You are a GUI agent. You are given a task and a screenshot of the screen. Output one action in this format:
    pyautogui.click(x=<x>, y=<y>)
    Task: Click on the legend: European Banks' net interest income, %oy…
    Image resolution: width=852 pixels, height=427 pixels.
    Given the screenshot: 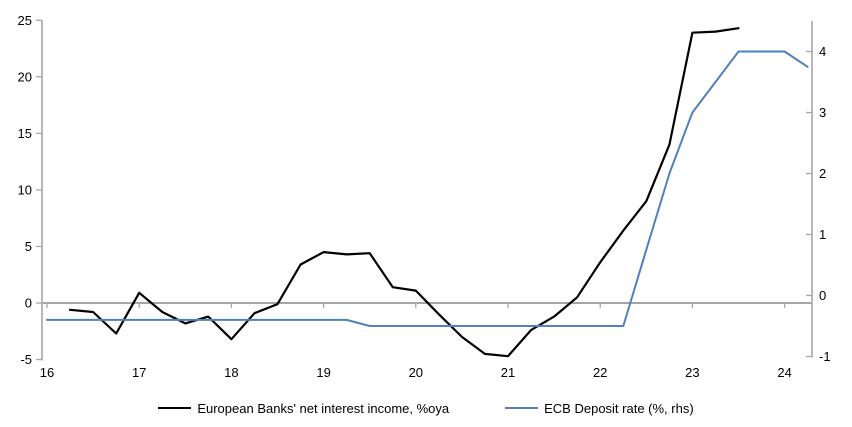 What is the action you would take?
    pyautogui.click(x=426, y=408)
    